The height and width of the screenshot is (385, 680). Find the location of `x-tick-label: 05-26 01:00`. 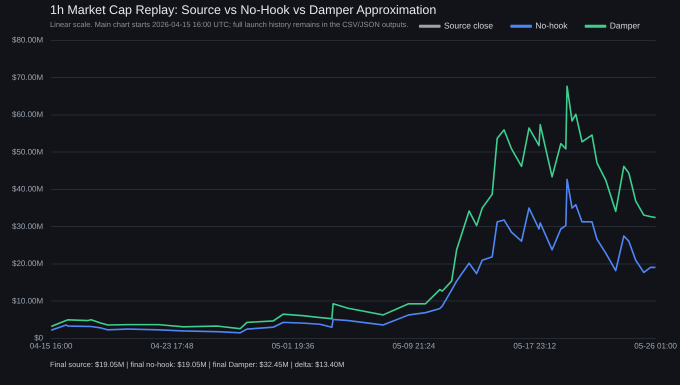

x-tick-label: 05-26 01:00 is located at coordinates (656, 345).